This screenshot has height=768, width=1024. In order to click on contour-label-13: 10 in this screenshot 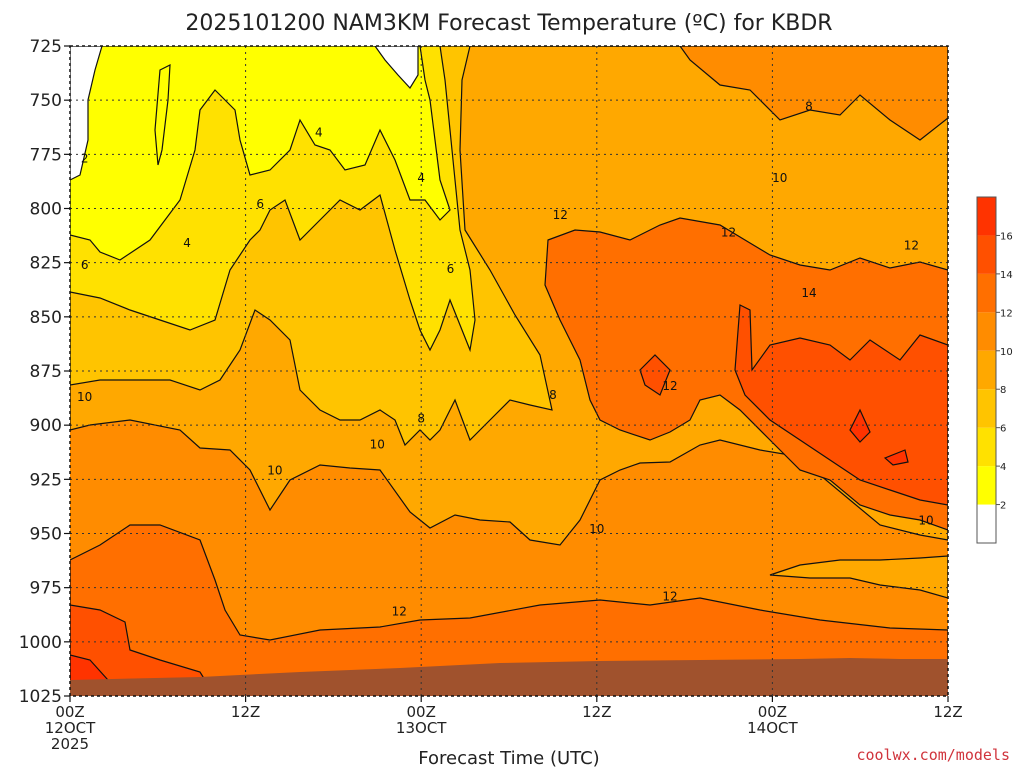, I will do `click(779, 178)`.